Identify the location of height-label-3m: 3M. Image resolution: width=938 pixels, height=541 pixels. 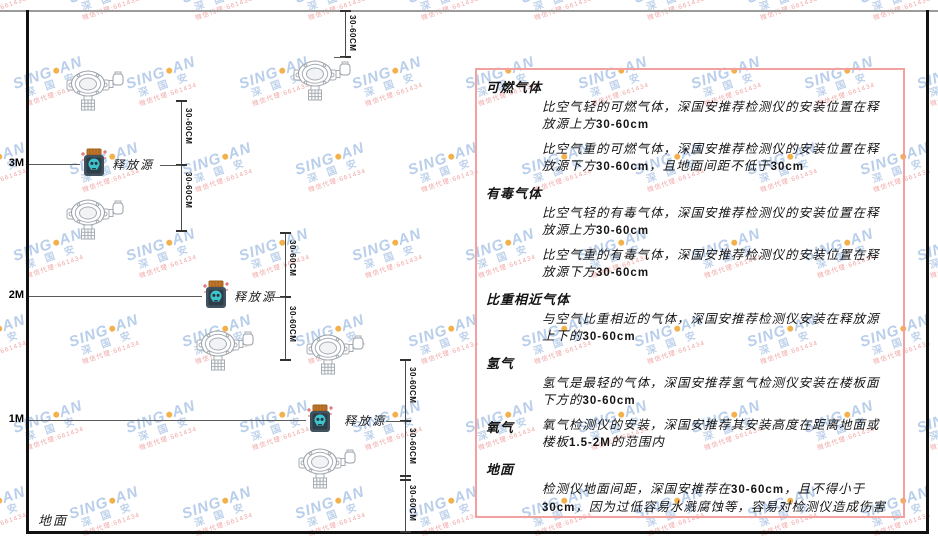
(16, 163).